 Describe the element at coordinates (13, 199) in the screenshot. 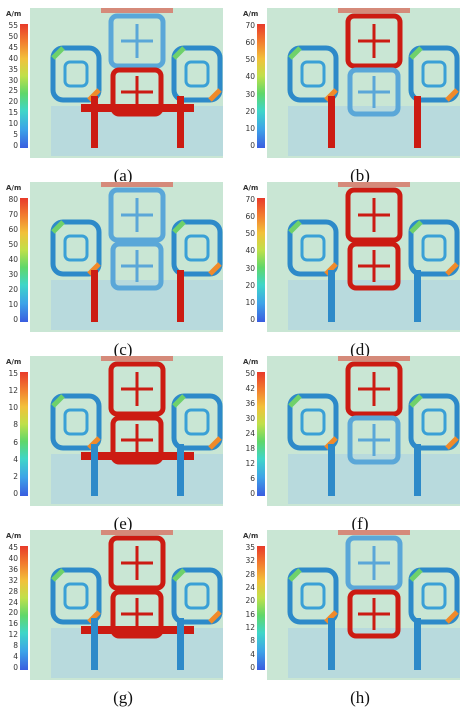

I see `colorbar-tick-label: 80` at that location.